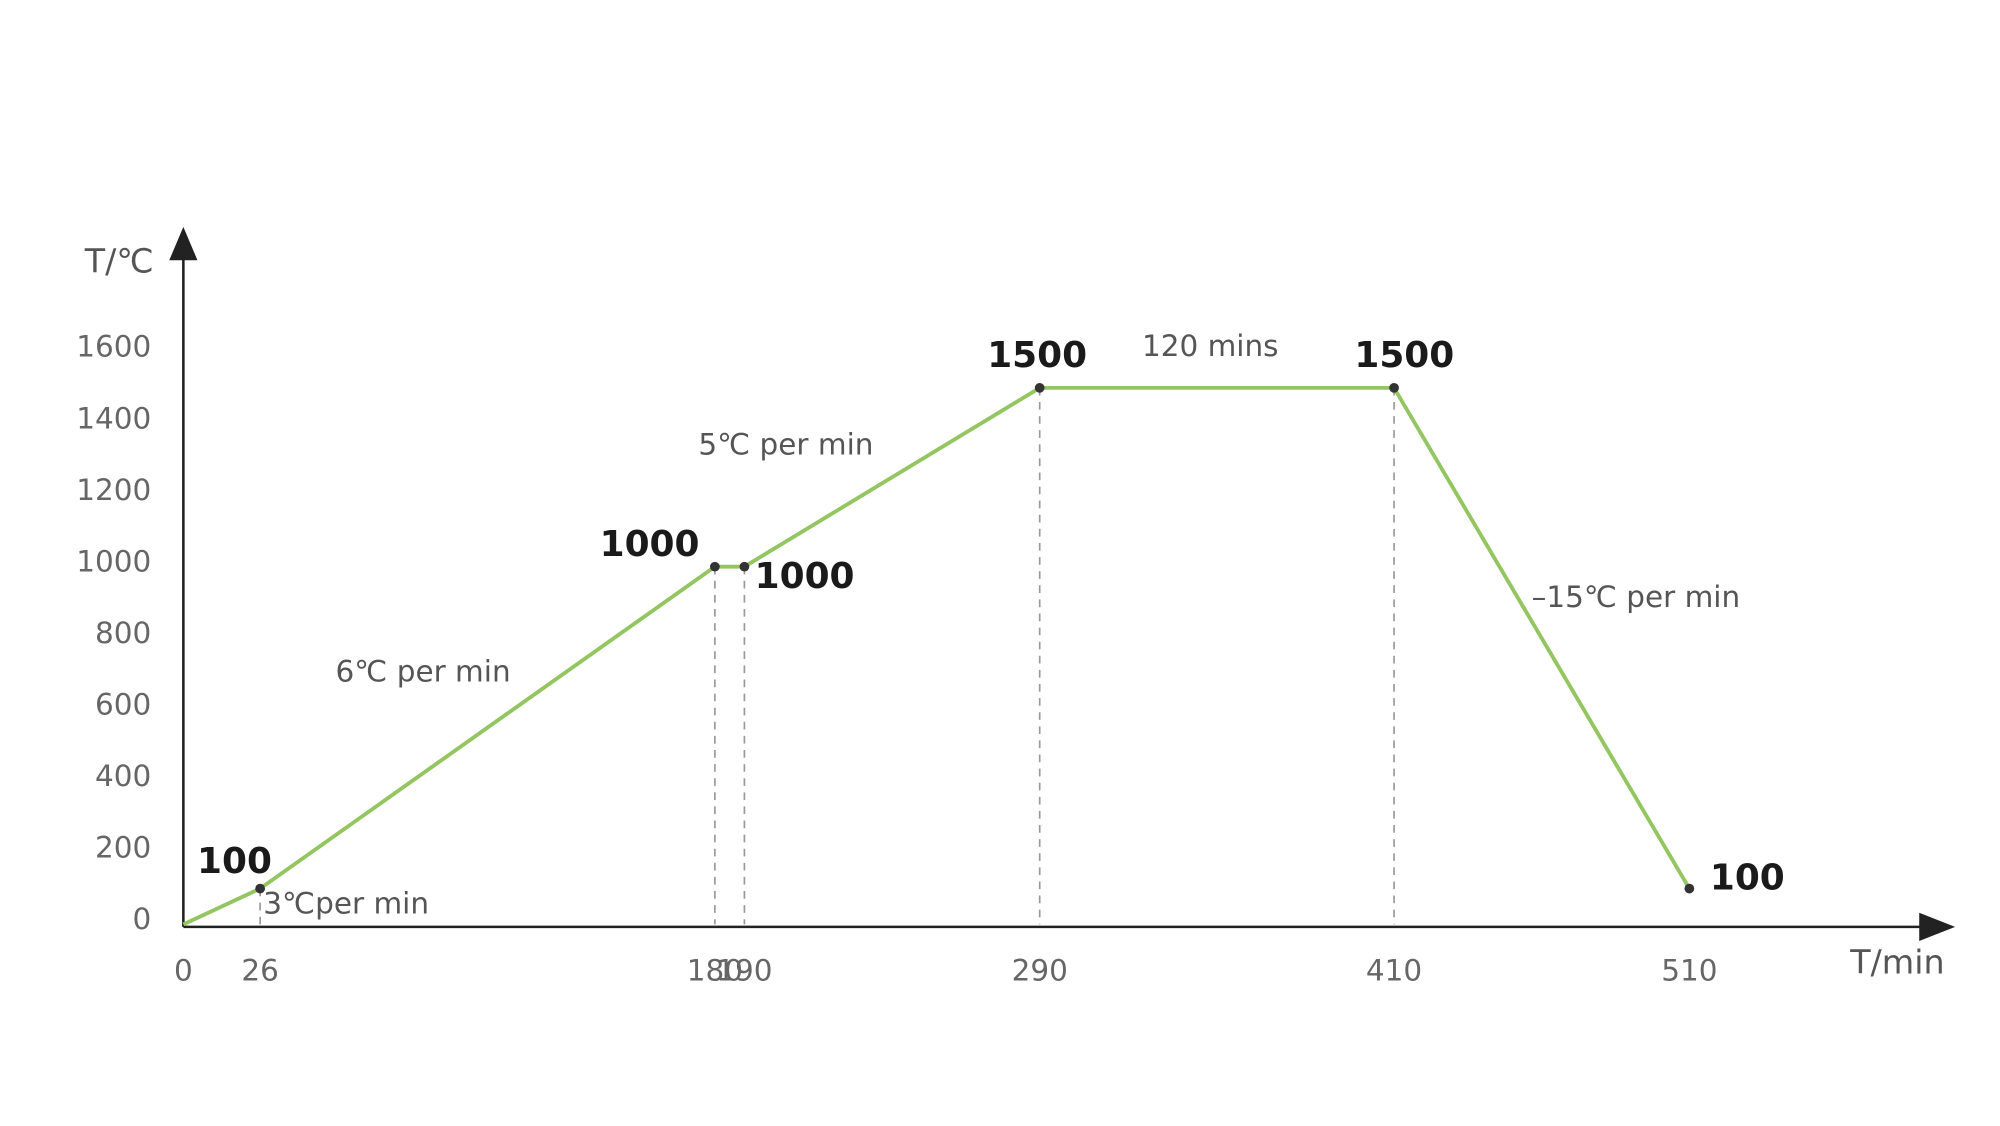  Describe the element at coordinates (183, 243) in the screenshot. I see `y-axis-arrow` at that location.